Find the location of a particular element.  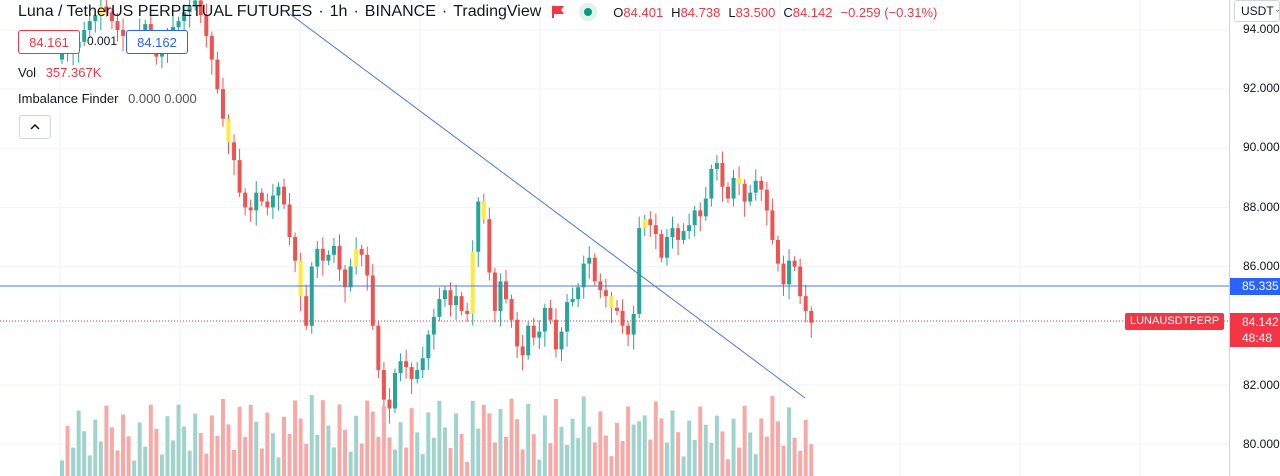

price-tick: 86.000 is located at coordinates (1261, 266).